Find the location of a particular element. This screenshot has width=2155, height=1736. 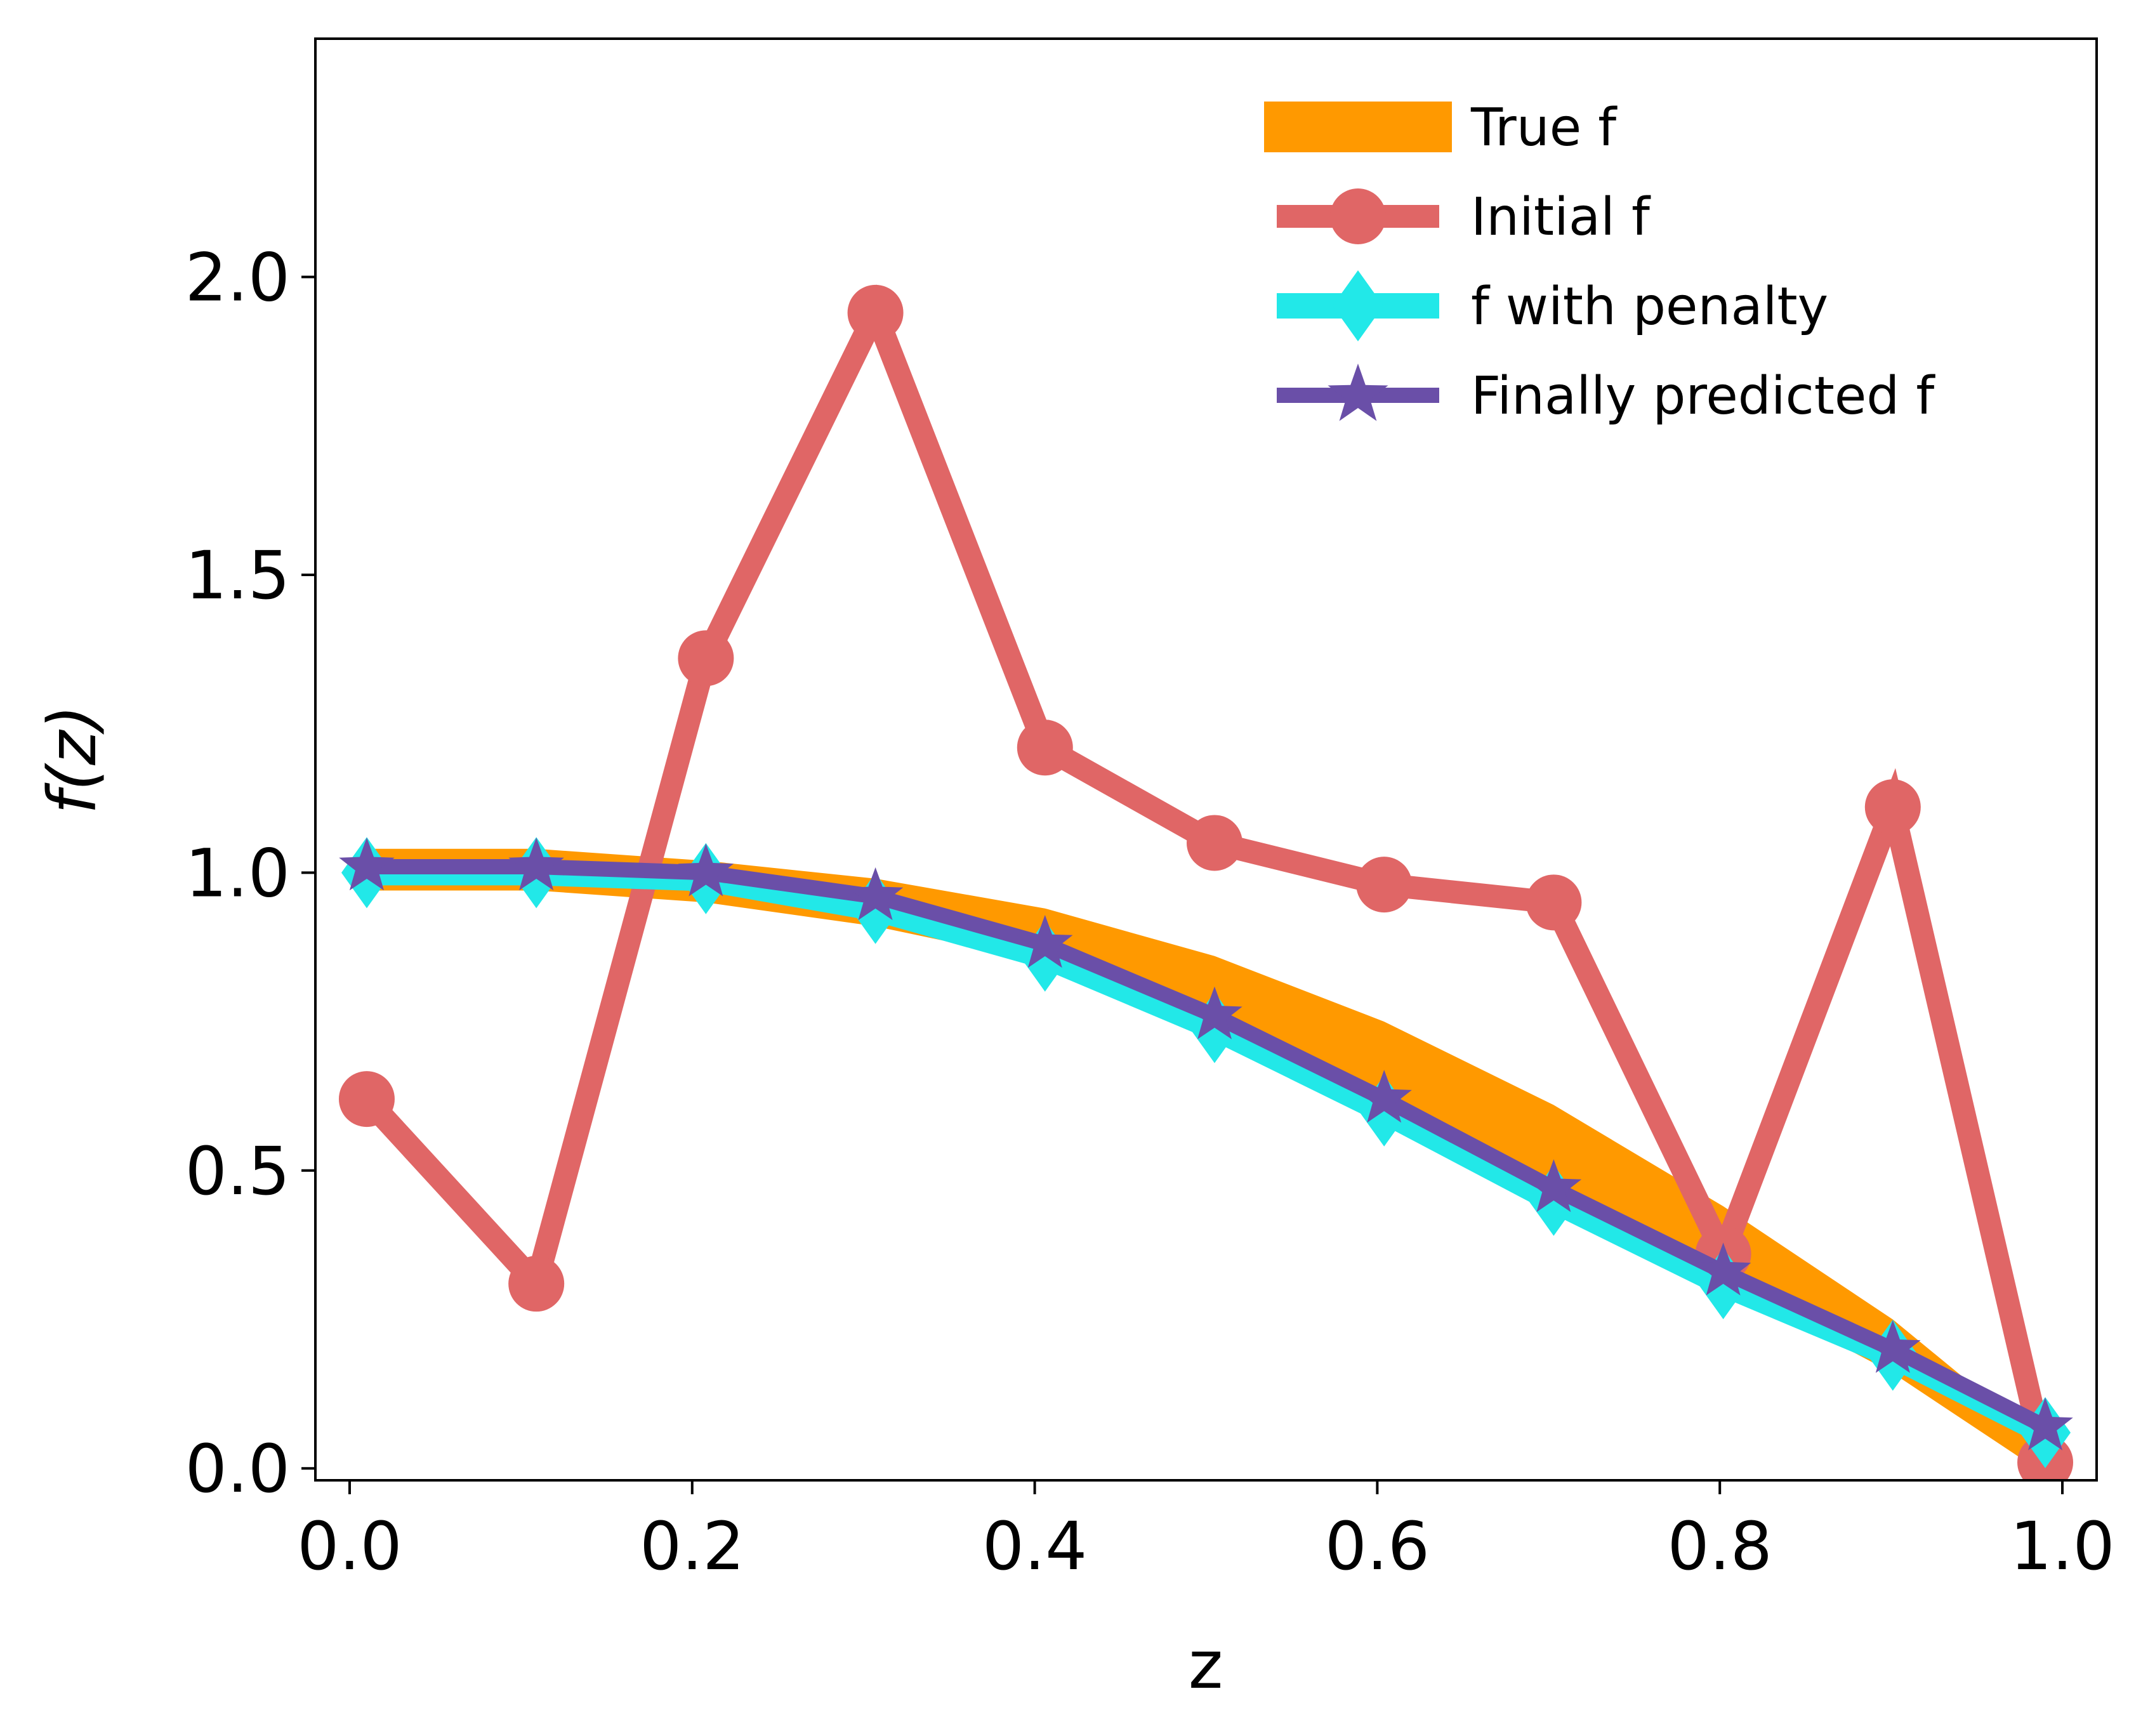

y-tick-label: 2.0 is located at coordinates (237, 278).